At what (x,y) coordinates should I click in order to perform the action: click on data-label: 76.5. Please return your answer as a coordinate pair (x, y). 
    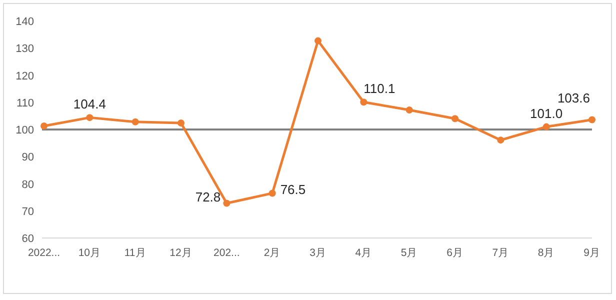
    Looking at the image, I should click on (293, 190).